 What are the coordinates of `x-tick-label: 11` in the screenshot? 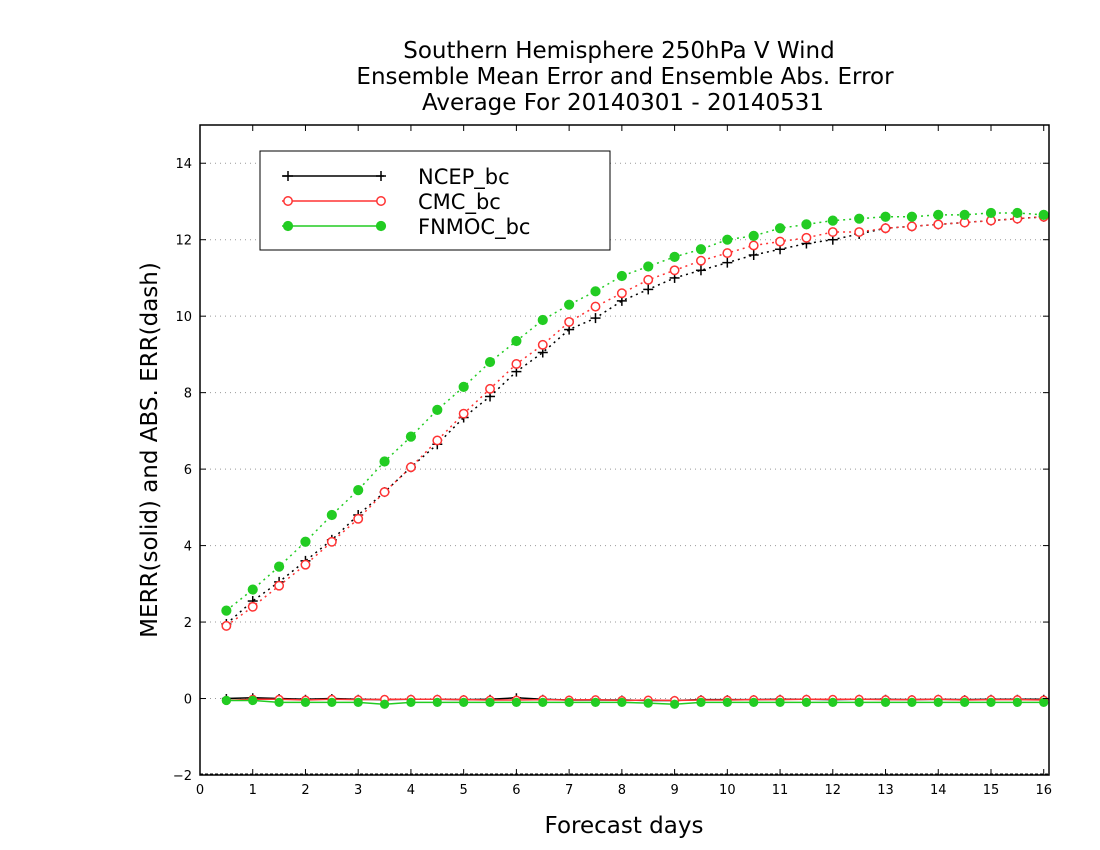 It's located at (780, 790).